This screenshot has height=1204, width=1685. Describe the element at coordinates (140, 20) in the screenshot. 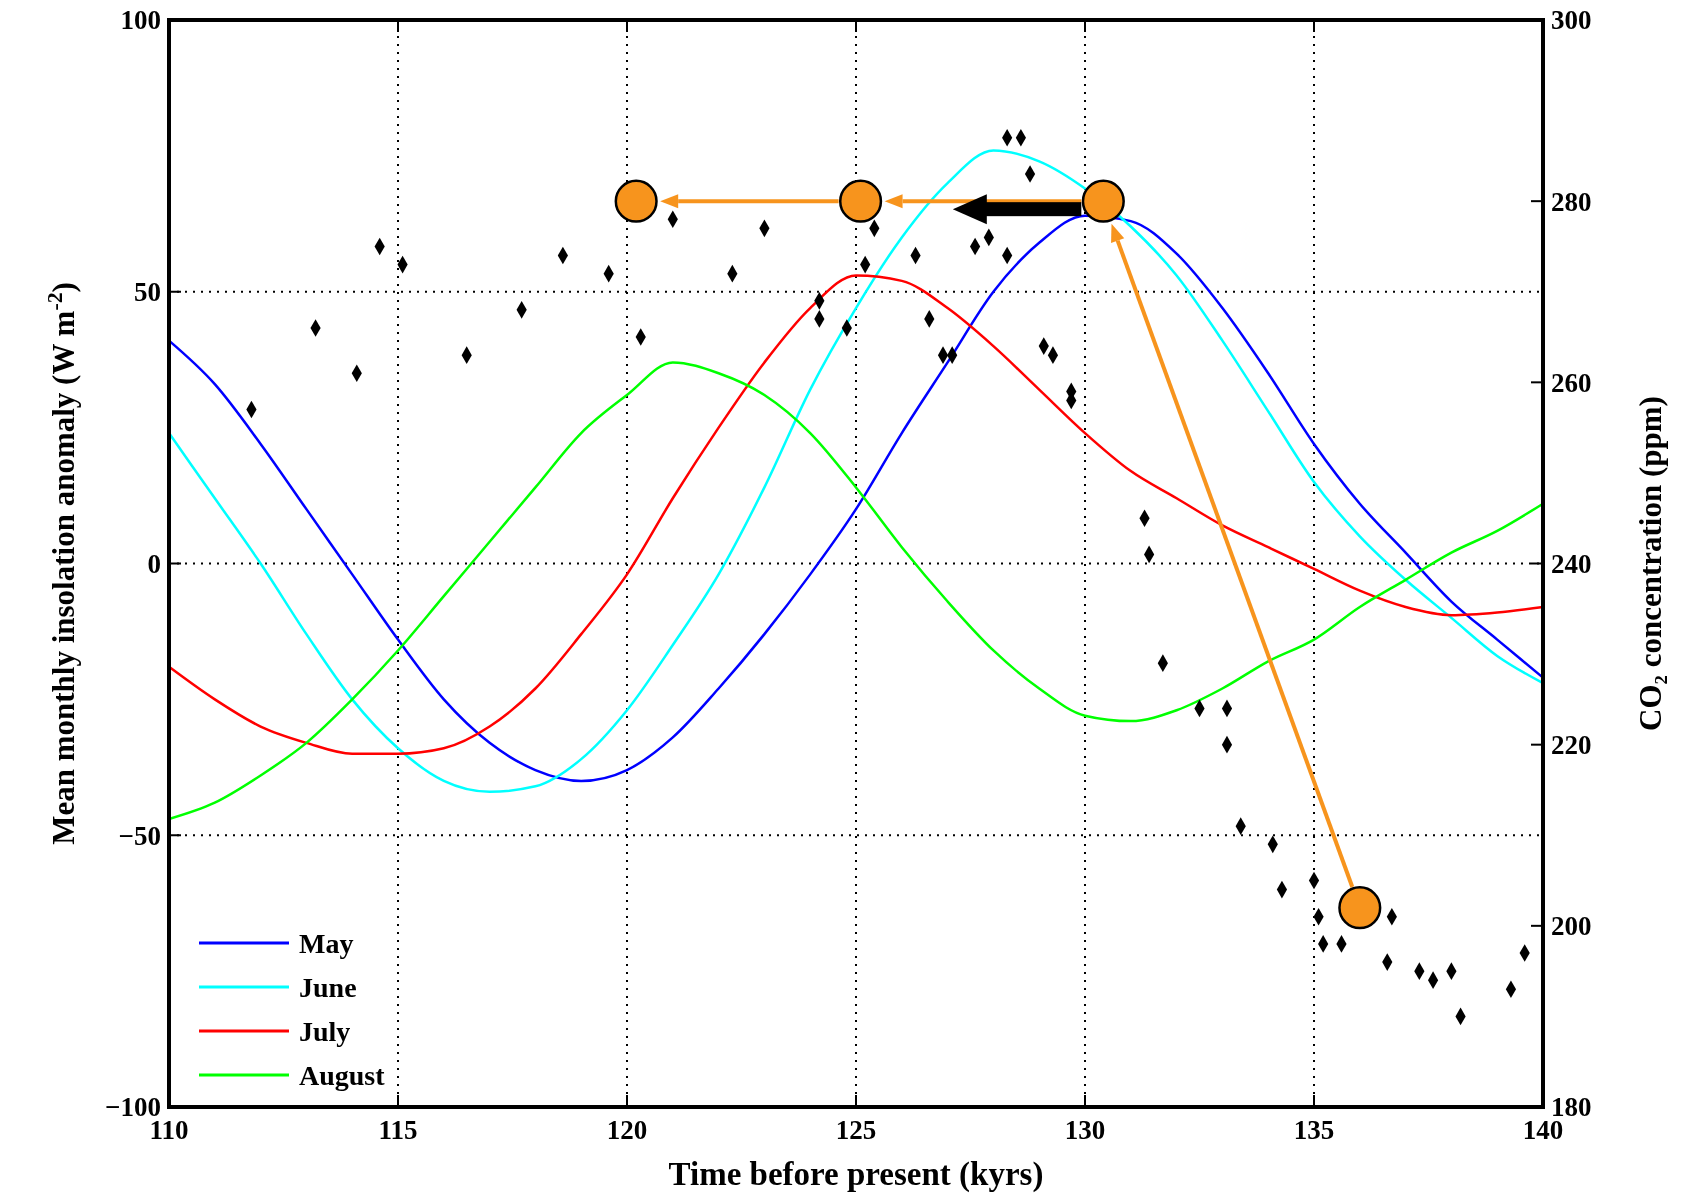

I see `y-tick-label: 100` at that location.